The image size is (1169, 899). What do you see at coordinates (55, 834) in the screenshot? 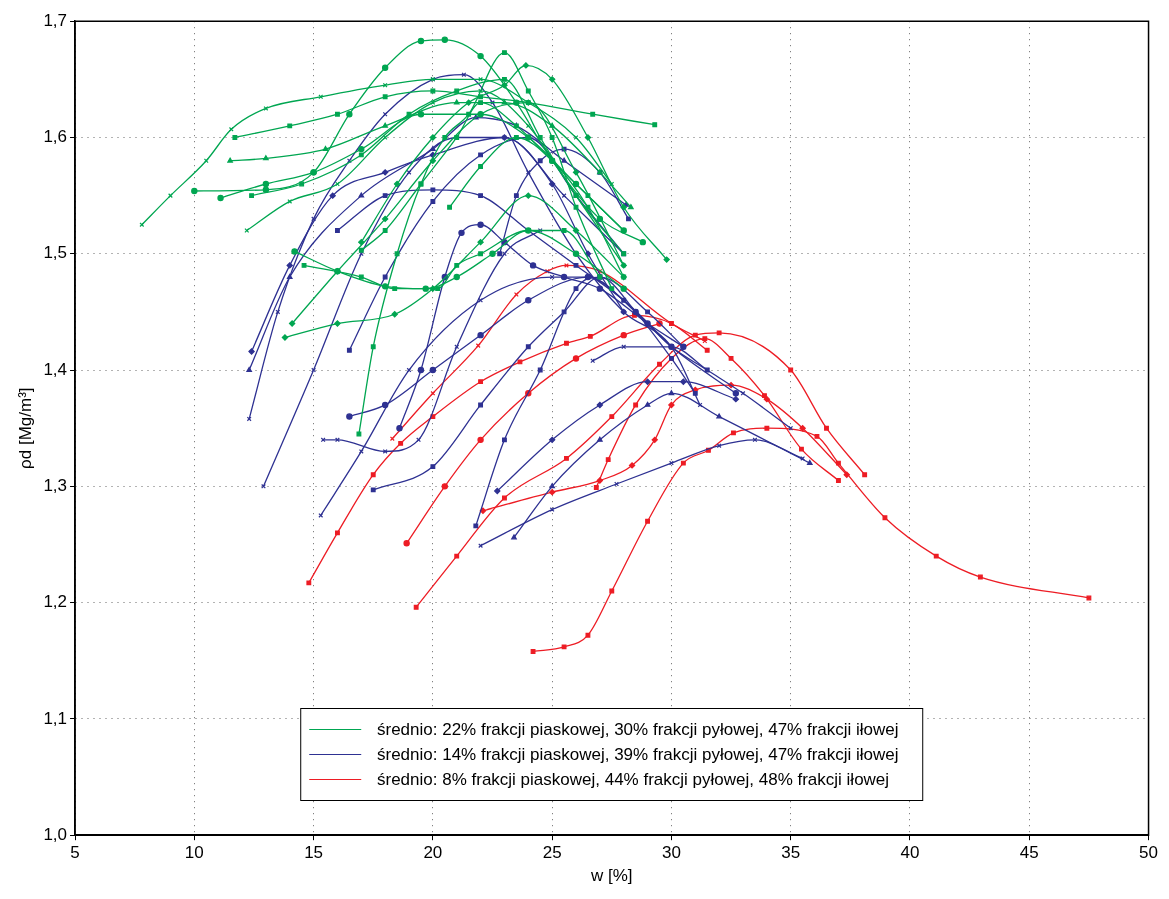
I see `y-tick-label: 1,0` at bounding box center [55, 834].